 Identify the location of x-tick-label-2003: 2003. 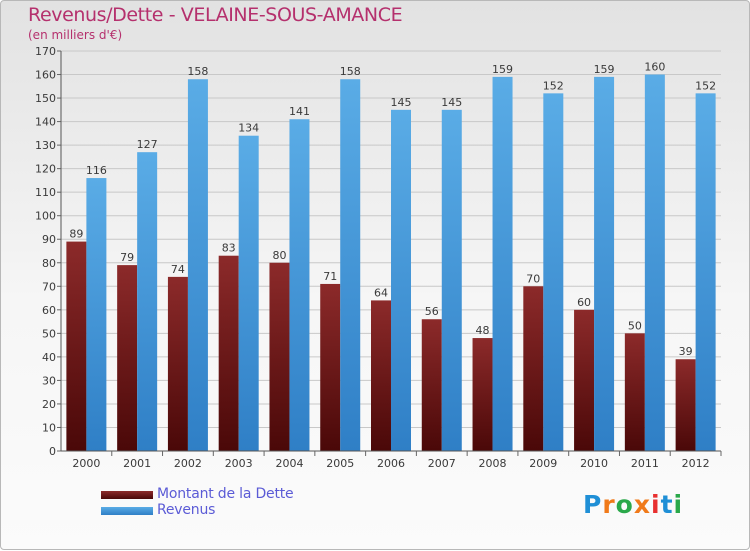
(239, 463).